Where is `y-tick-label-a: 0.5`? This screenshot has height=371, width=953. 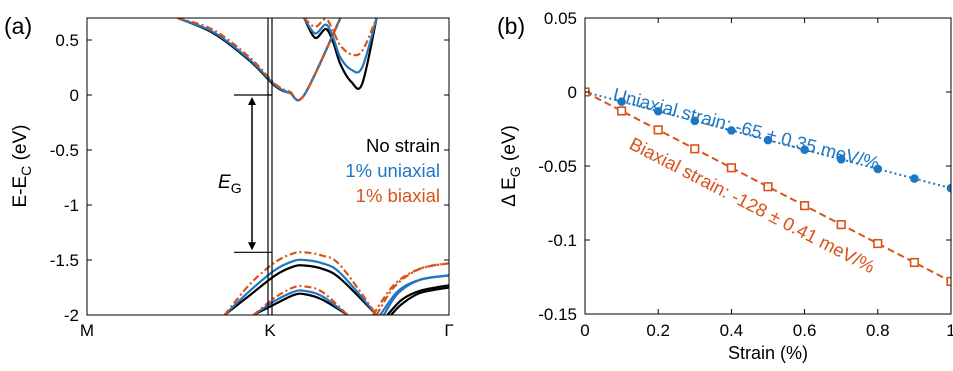 y-tick-label-a: 0.5 is located at coordinates (67, 40).